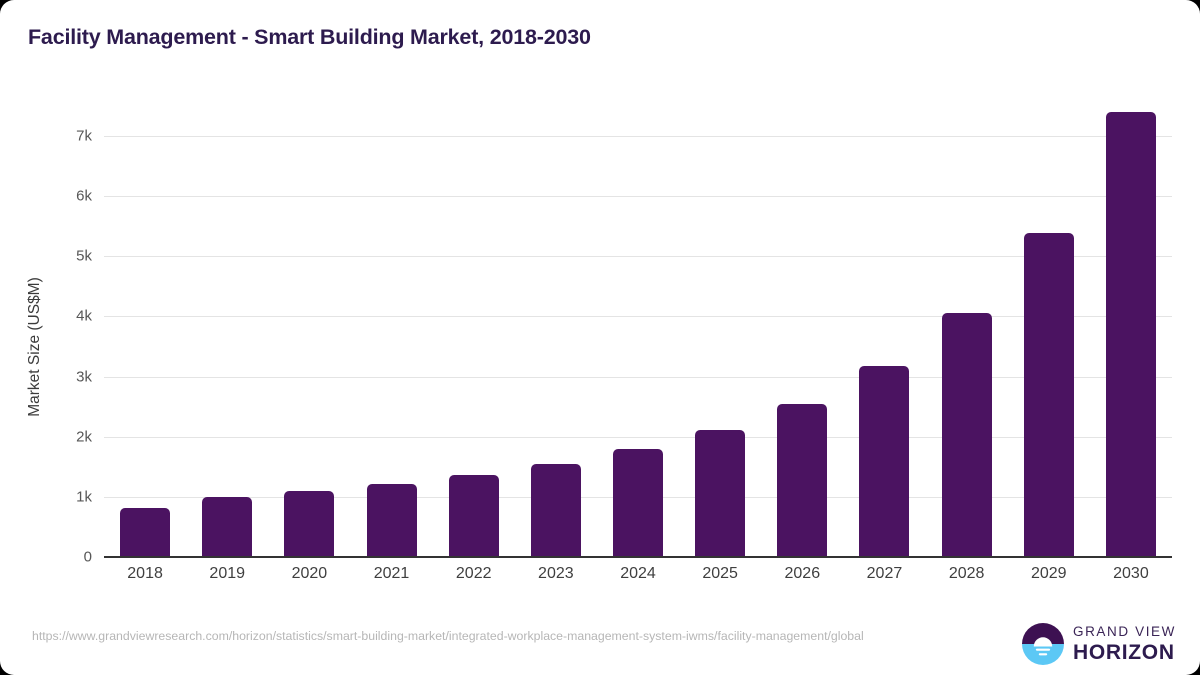 This screenshot has width=1200, height=675. I want to click on y-axis-title-label: Market Size (US$M), so click(34, 346).